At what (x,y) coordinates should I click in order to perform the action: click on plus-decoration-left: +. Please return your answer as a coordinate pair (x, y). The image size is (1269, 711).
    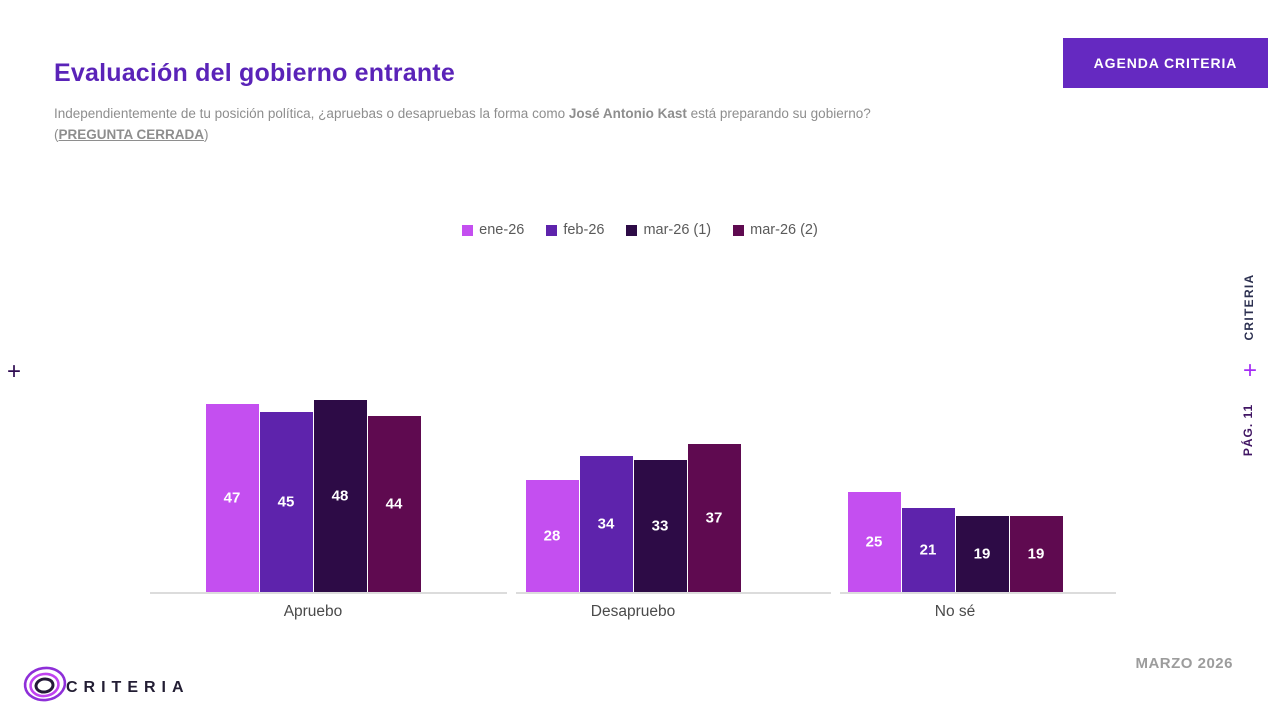
    Looking at the image, I should click on (14, 371).